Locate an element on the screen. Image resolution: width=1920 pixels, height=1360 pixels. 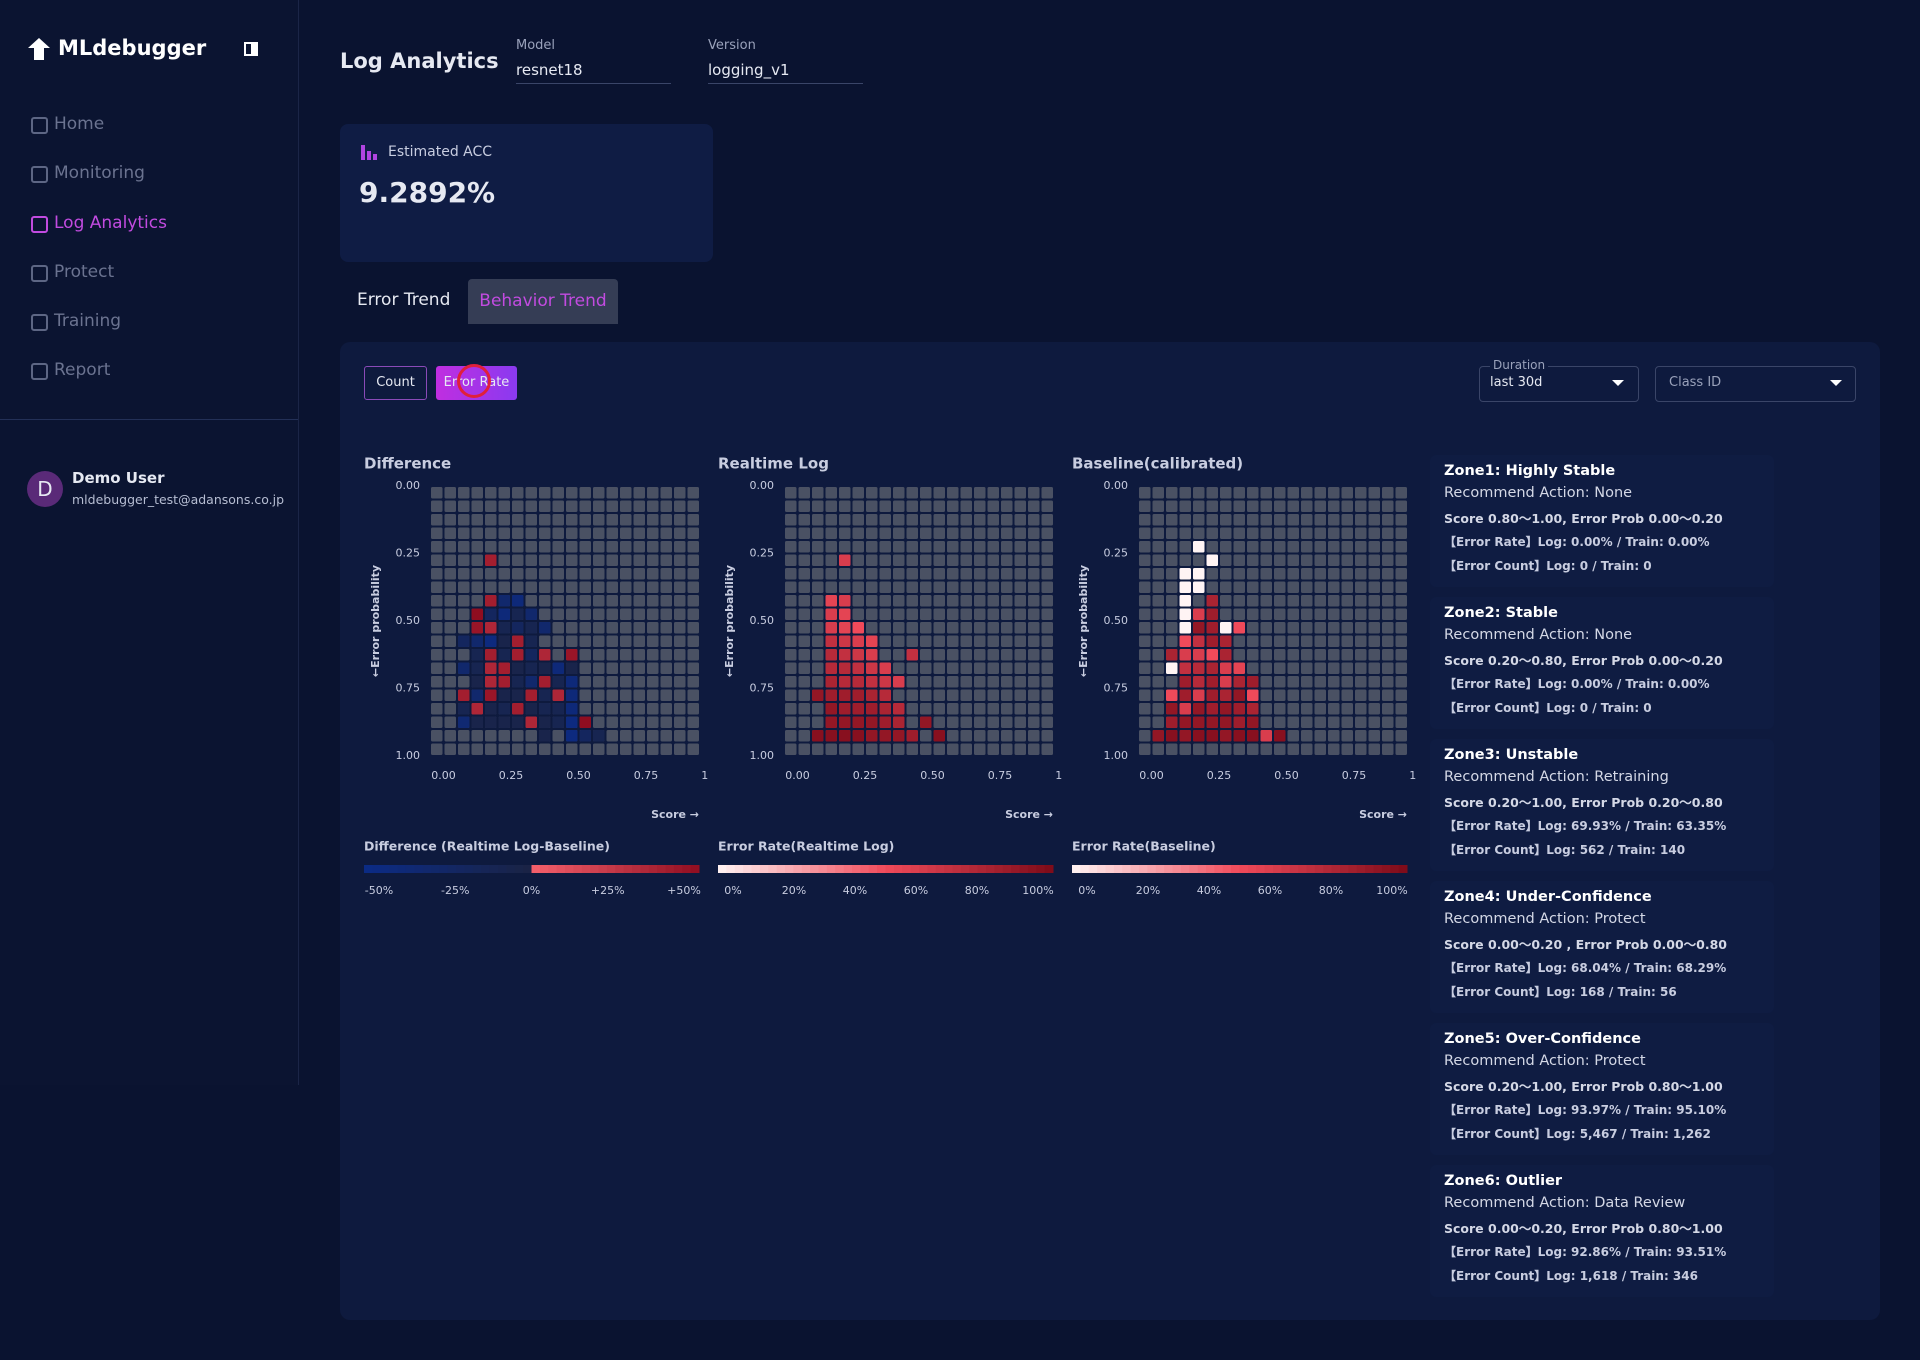
zone-error-count: 【Error Count】Log: 1,618 / Train: 346 is located at coordinates (1571, 1276).